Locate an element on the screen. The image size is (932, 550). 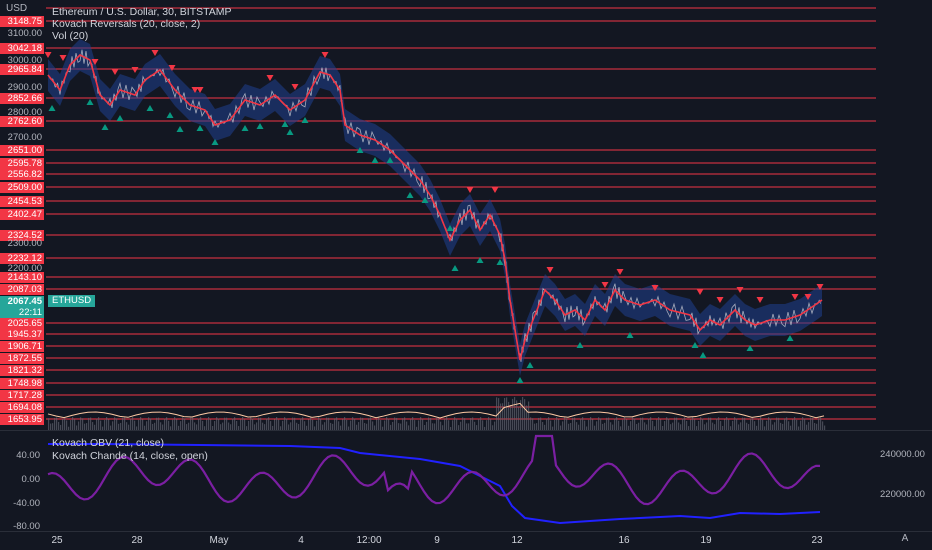
date-tick: 16 is located at coordinates (624, 540).